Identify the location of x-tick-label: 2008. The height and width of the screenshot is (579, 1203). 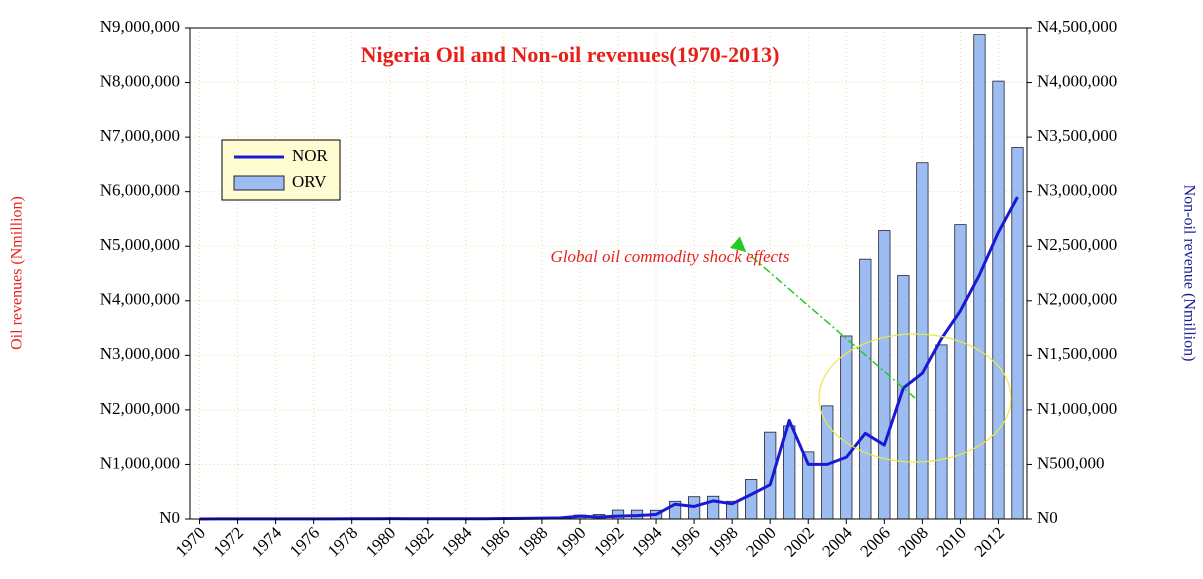
(912, 541).